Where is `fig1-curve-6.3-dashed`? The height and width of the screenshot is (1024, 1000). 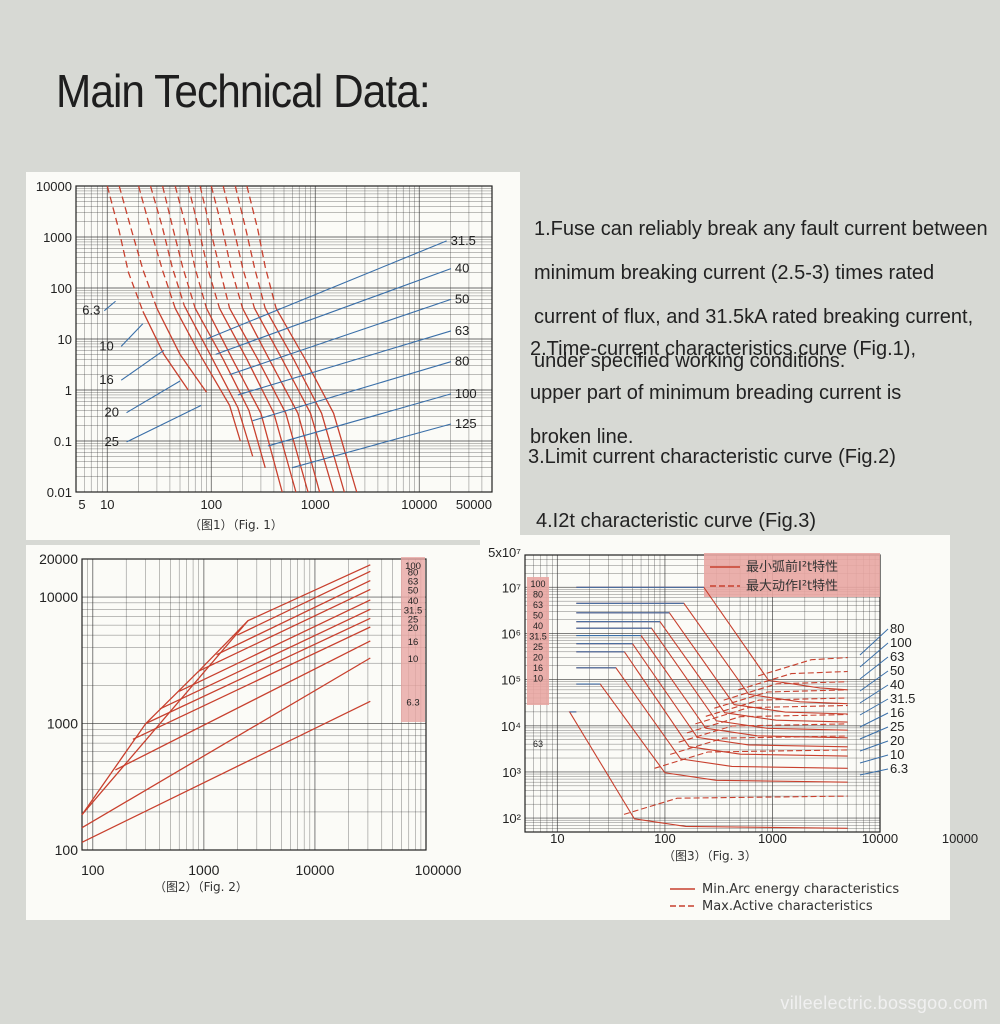
fig1-curve-6.3-dashed is located at coordinates (125, 248).